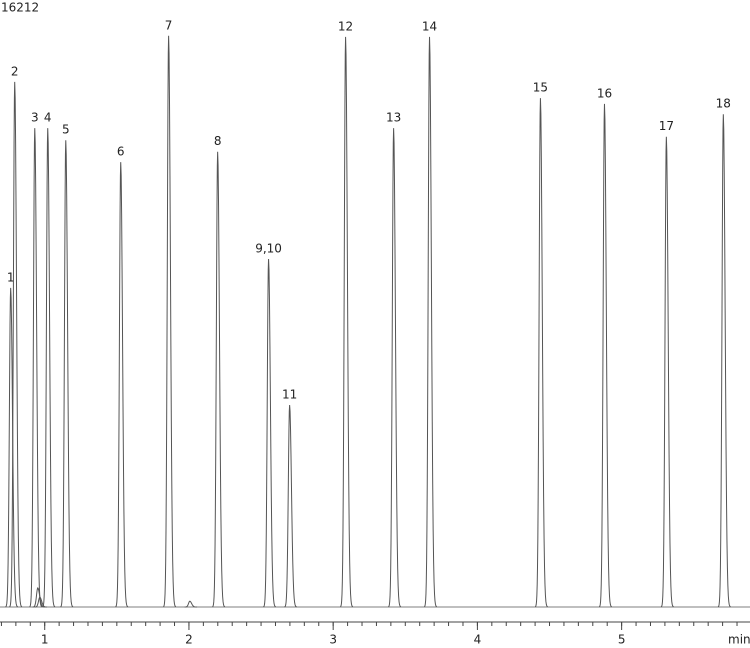 The width and height of the screenshot is (750, 648). What do you see at coordinates (11, 277) in the screenshot?
I see `peak-label: 1` at bounding box center [11, 277].